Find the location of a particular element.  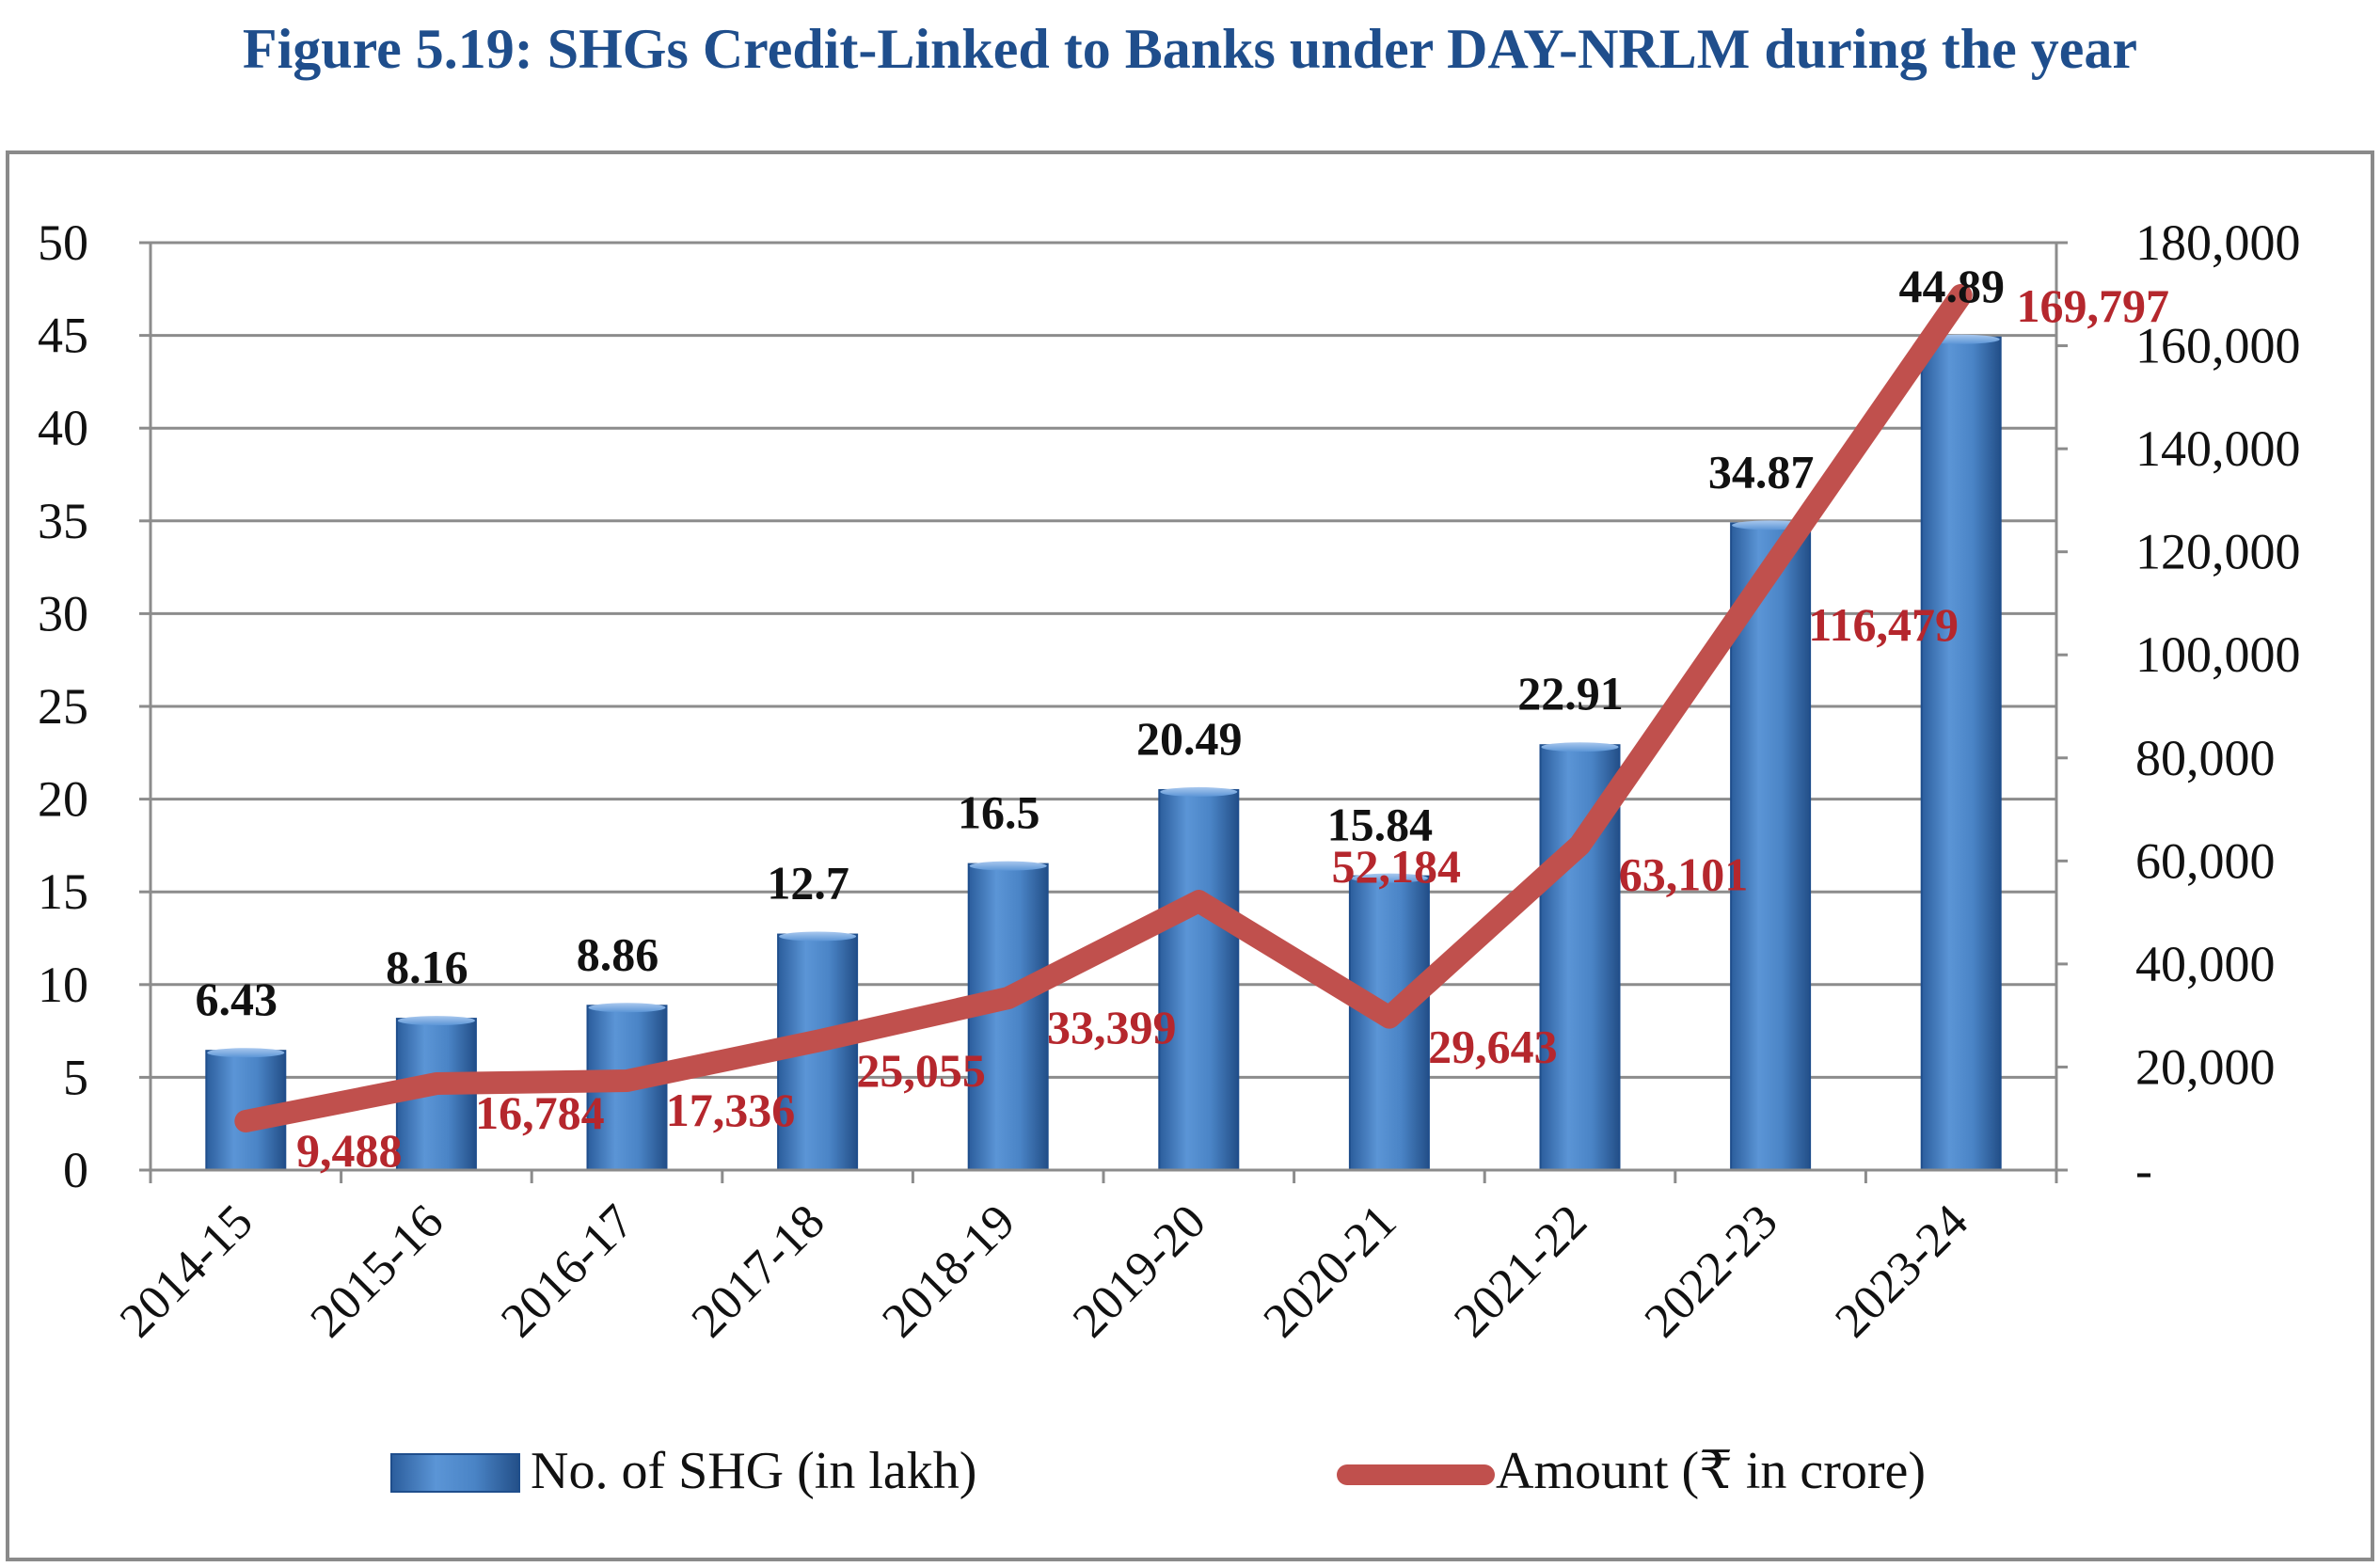

left-tick-label: 15 is located at coordinates (63, 891).